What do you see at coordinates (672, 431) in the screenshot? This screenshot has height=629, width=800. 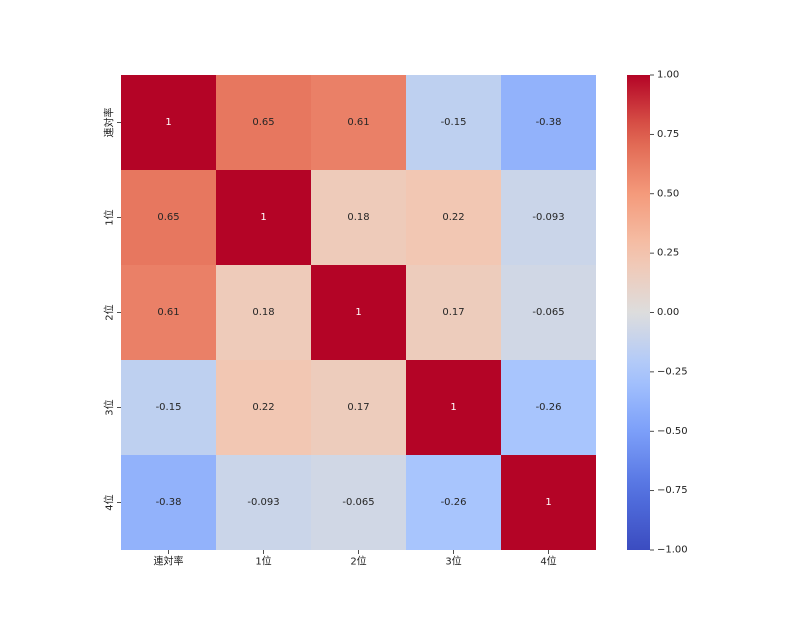 I see `colorbar-tick-label: −0.50` at bounding box center [672, 431].